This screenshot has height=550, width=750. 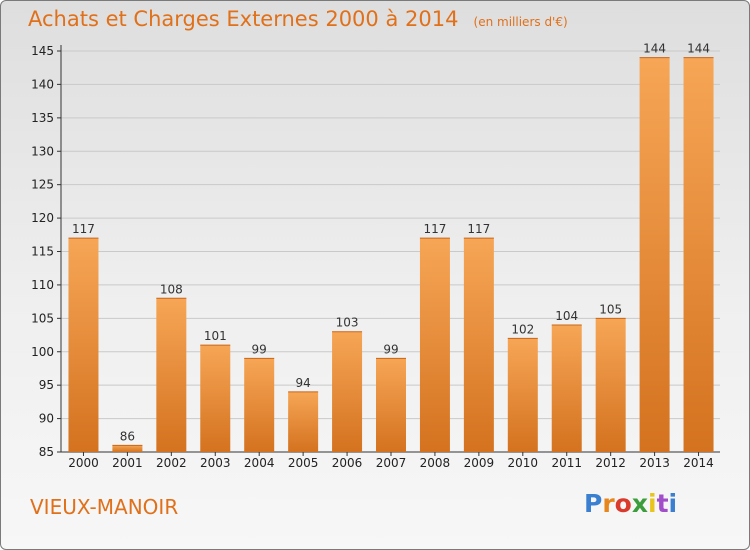 What do you see at coordinates (215, 398) in the screenshot?
I see `bar-2003` at bounding box center [215, 398].